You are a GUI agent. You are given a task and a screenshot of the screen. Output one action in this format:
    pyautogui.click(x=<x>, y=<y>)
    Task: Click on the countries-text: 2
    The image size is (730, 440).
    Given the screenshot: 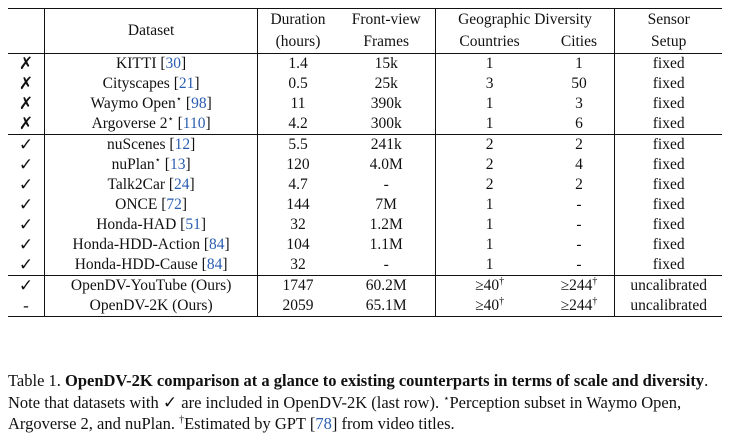 What is the action you would take?
    pyautogui.click(x=489, y=144)
    